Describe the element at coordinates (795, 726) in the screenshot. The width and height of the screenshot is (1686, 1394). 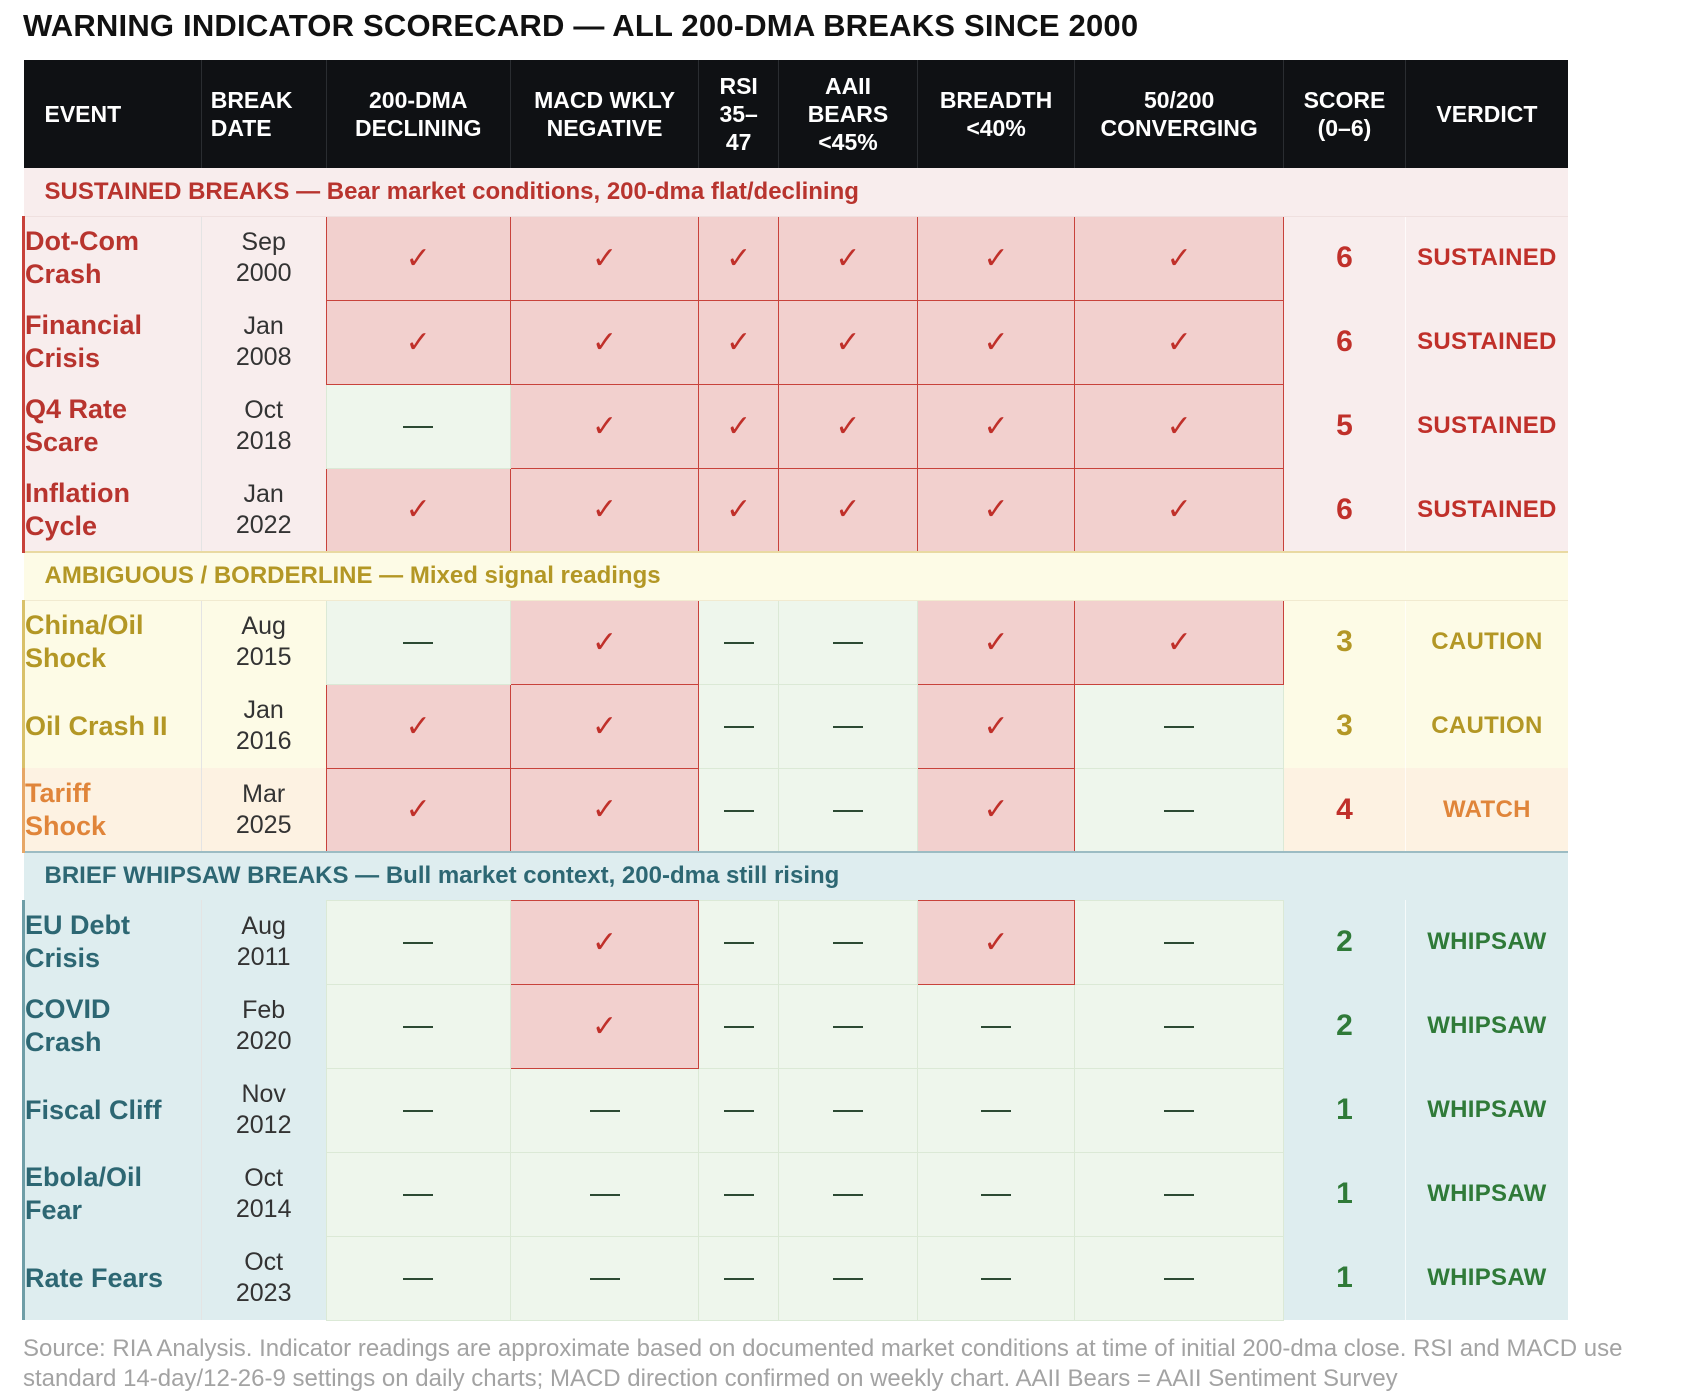
I see `table-row: Oil Crash II Jan 2016 ✓ ✓ ✓ 3 CAUTION` at that location.